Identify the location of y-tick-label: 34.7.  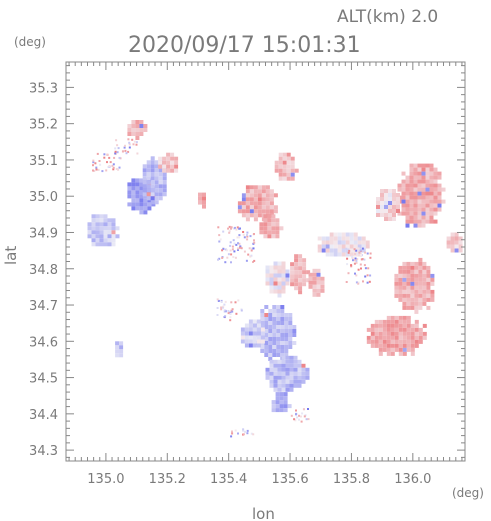
(43, 306).